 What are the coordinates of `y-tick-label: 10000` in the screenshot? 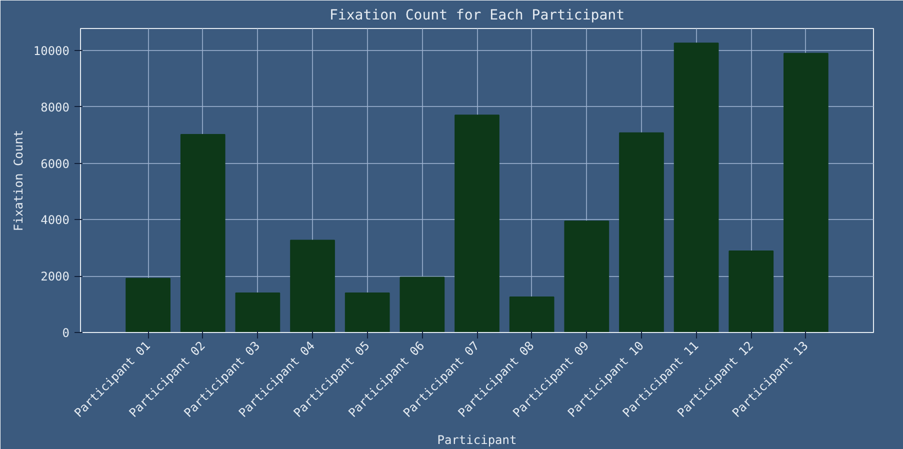 It's located at (51, 51).